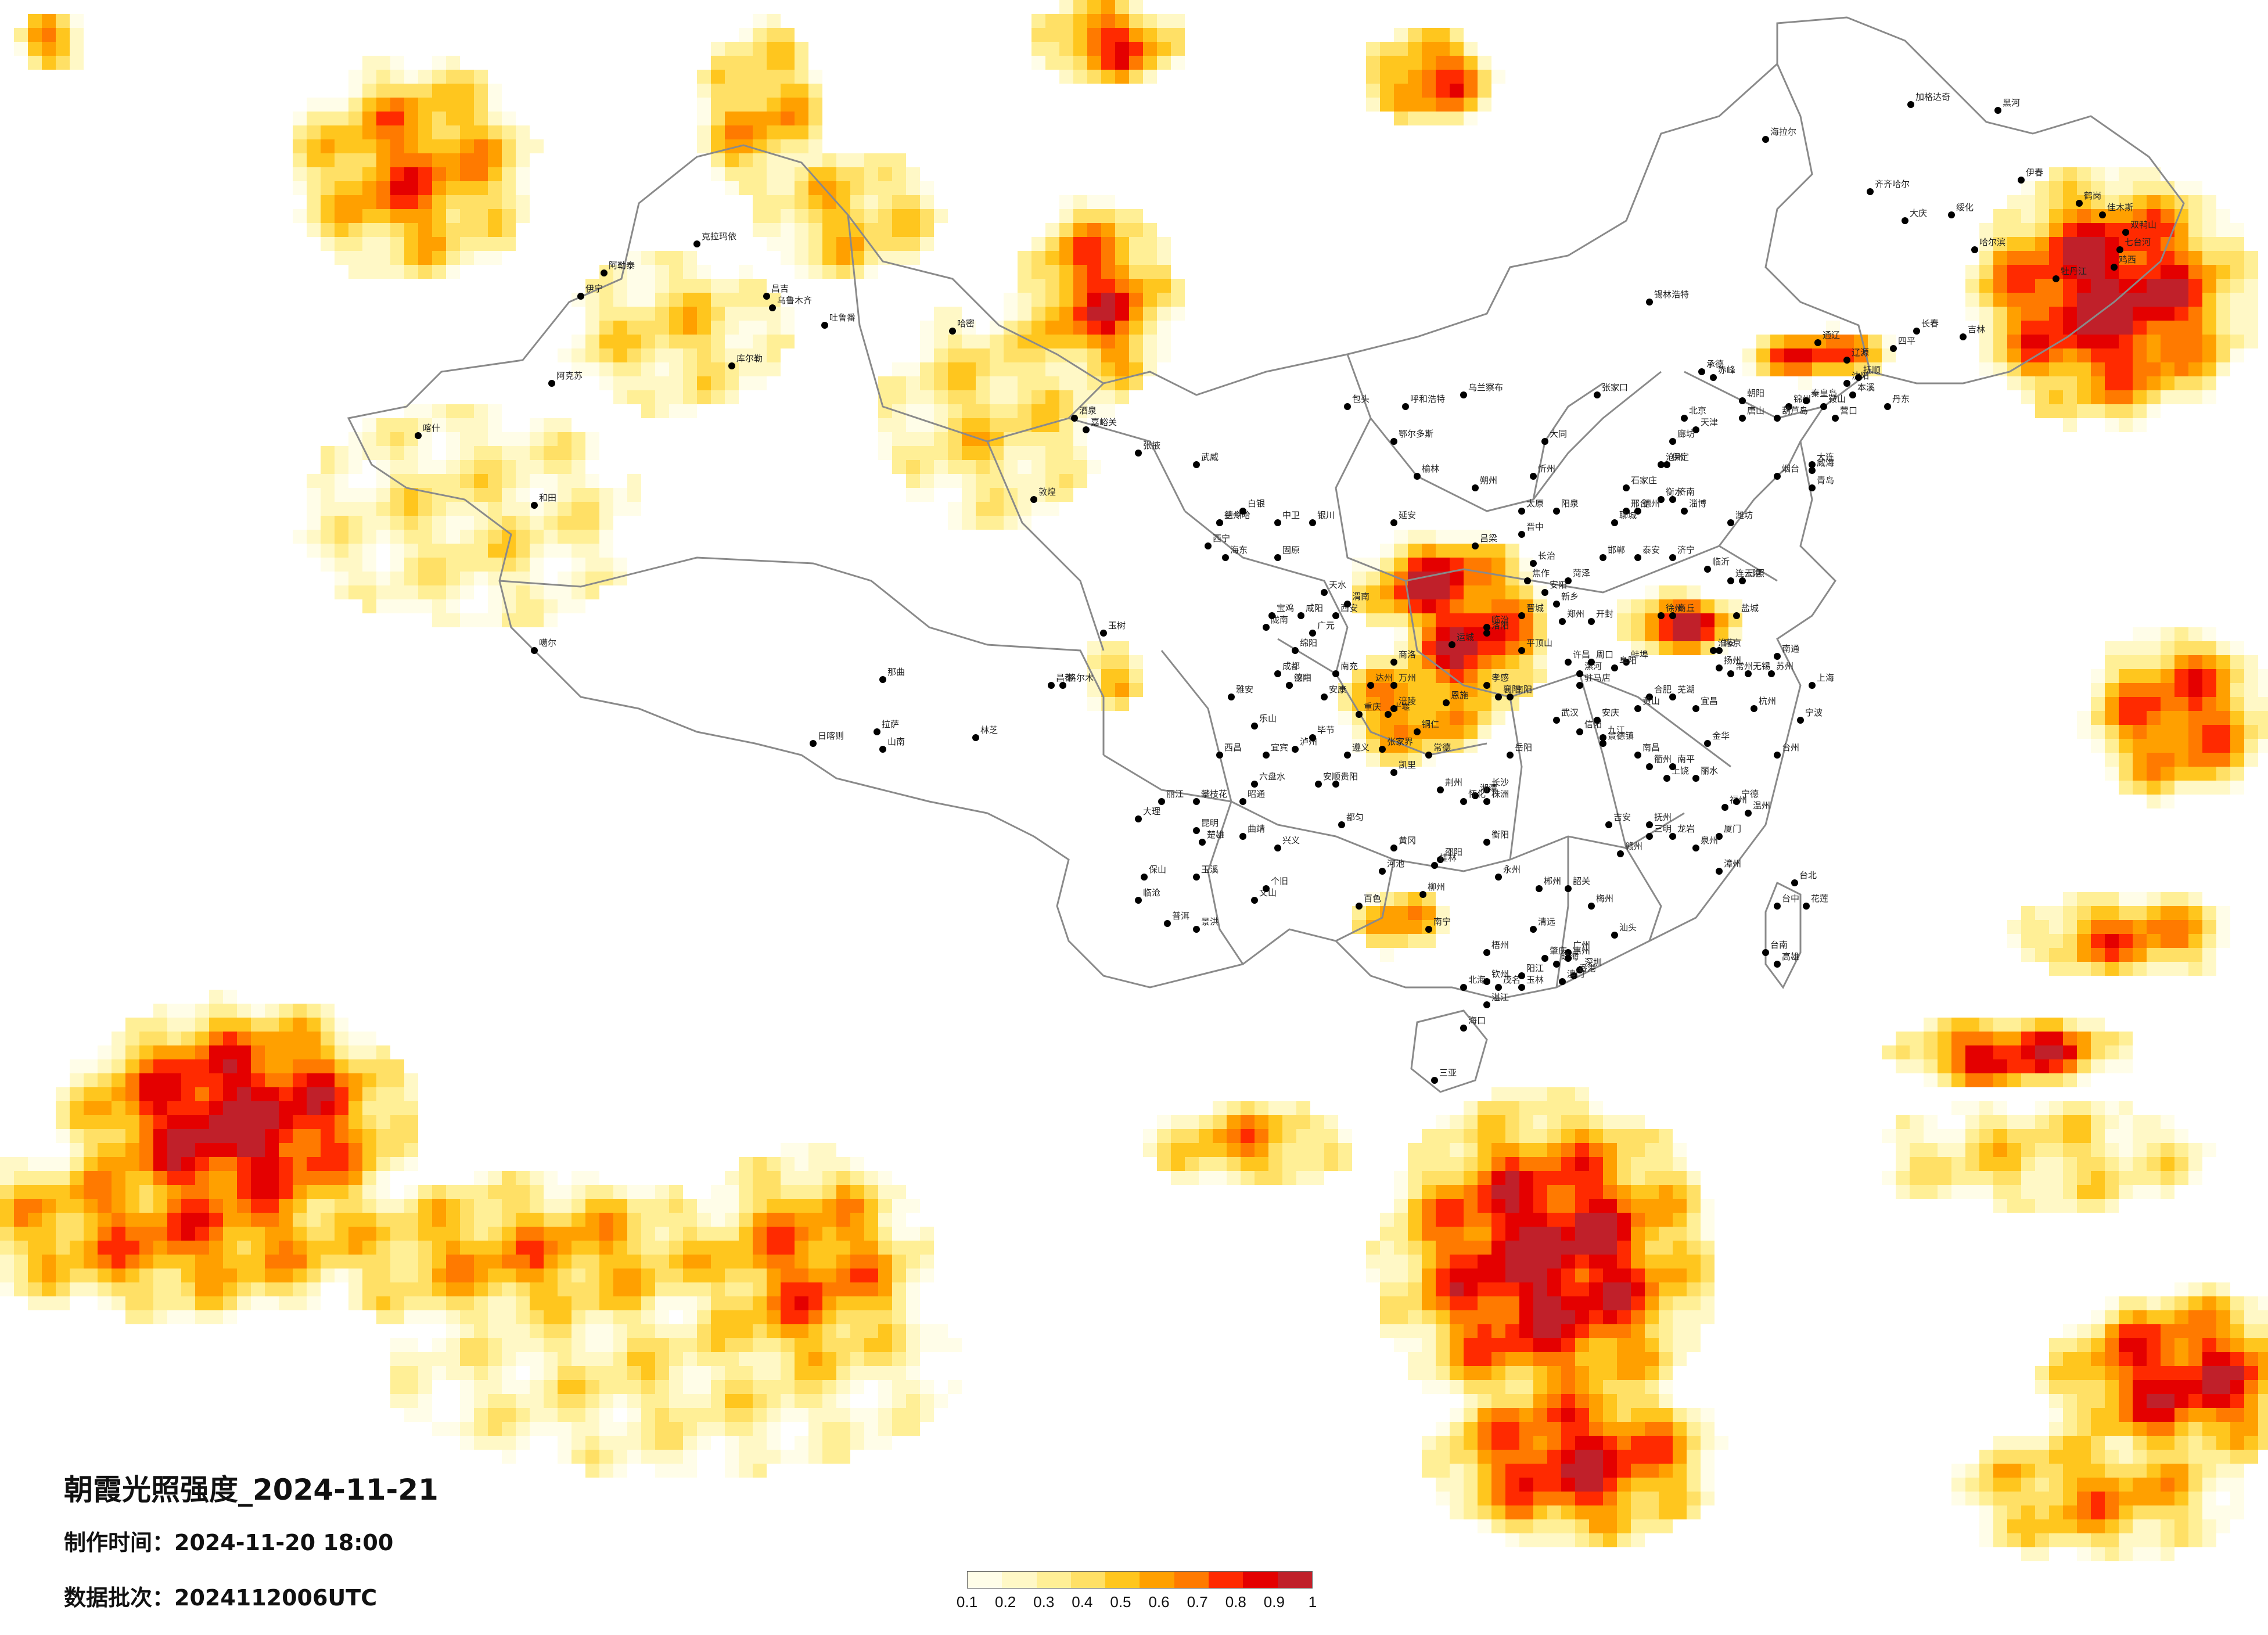 The image size is (2268, 1635). What do you see at coordinates (1531, 983) in the screenshot?
I see `city-marker: 玉林` at bounding box center [1531, 983].